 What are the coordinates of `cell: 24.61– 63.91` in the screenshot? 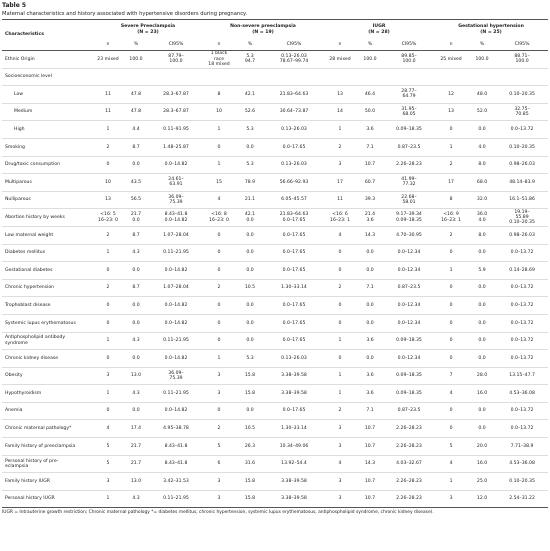 It's located at (176, 182).